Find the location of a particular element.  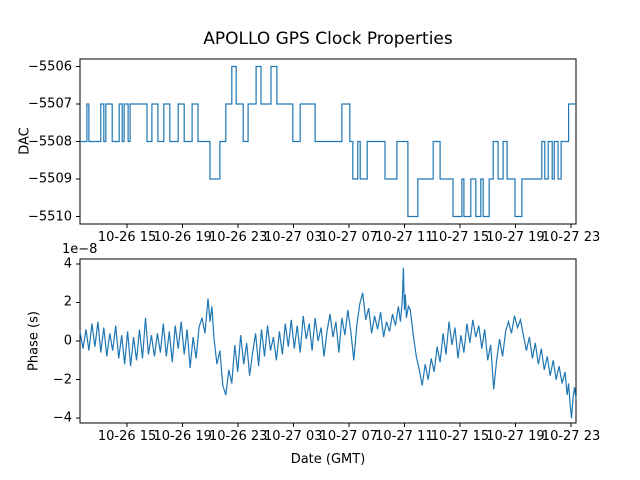

y-tick-label: 2 is located at coordinates (67, 302).